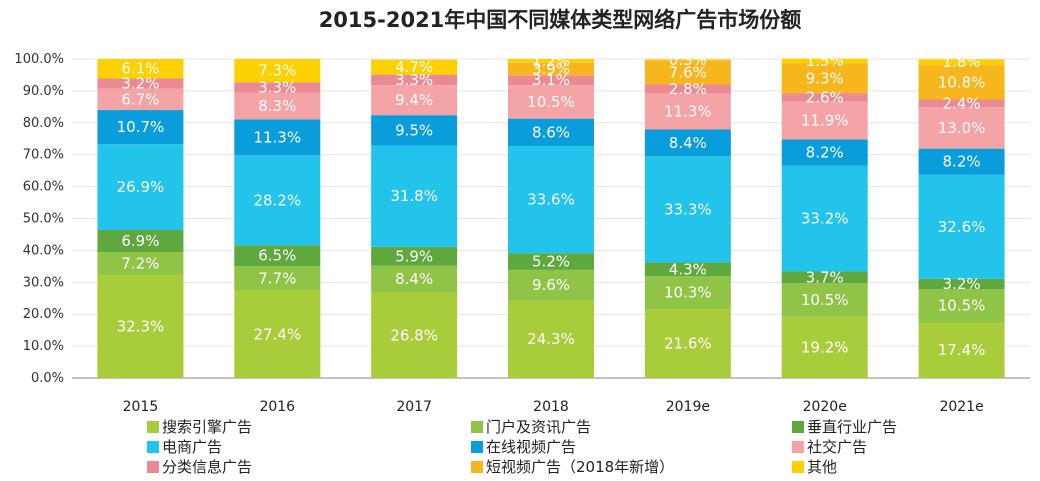  Describe the element at coordinates (277, 71) in the screenshot. I see `data-label: 7.3%` at that location.